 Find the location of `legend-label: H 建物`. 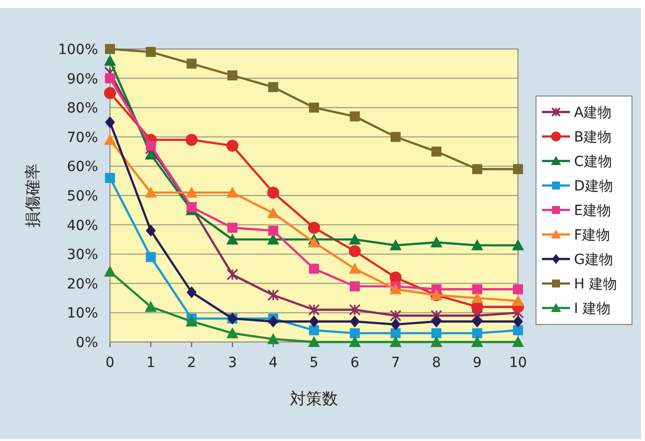

legend-label: H 建物 is located at coordinates (595, 284).